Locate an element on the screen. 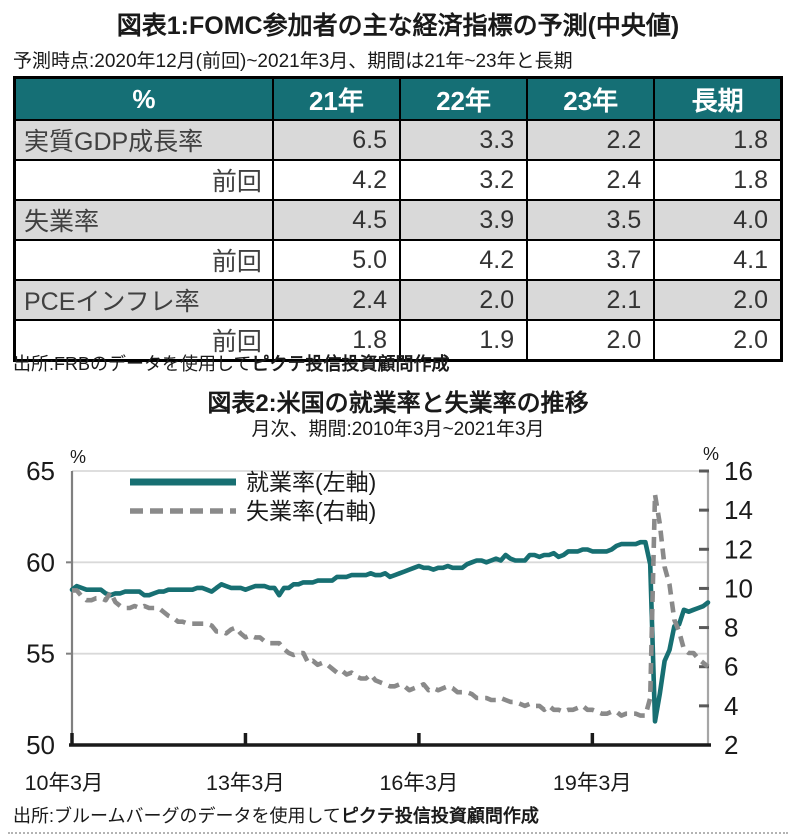 The width and height of the screenshot is (796, 837). left-axis-unit-label: % is located at coordinates (78, 457).